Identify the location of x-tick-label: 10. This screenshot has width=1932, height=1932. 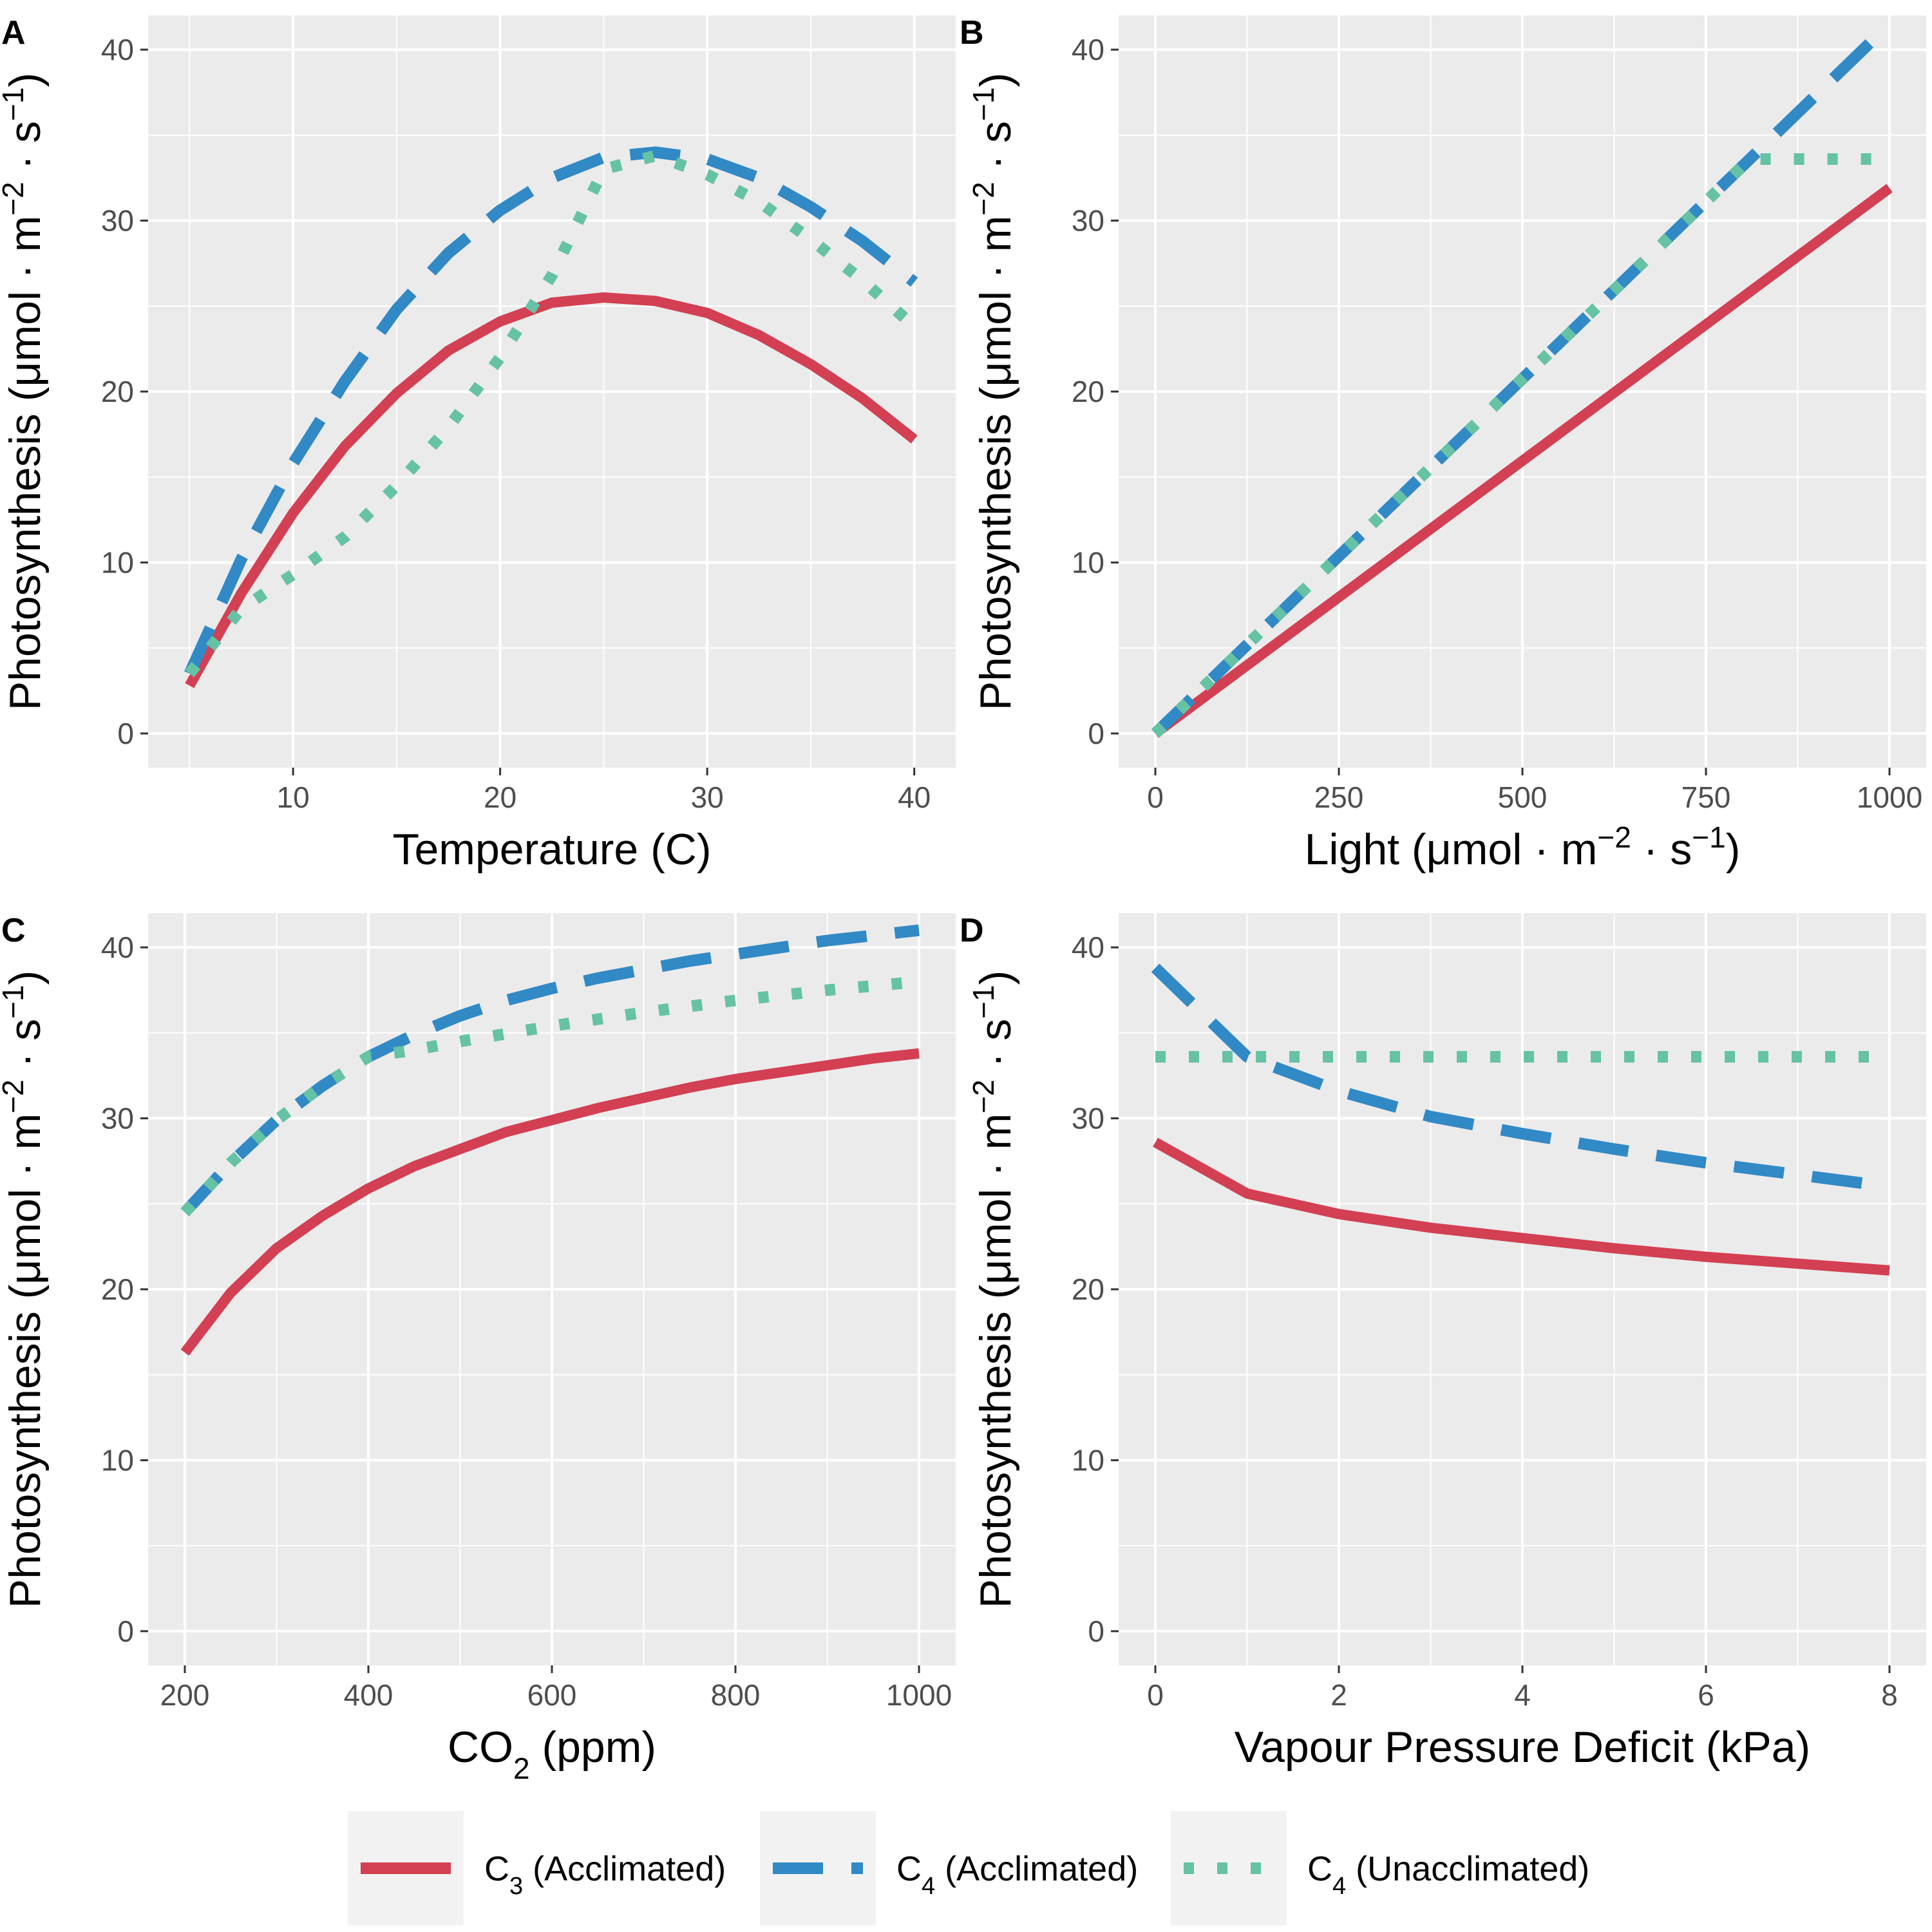
(293, 797).